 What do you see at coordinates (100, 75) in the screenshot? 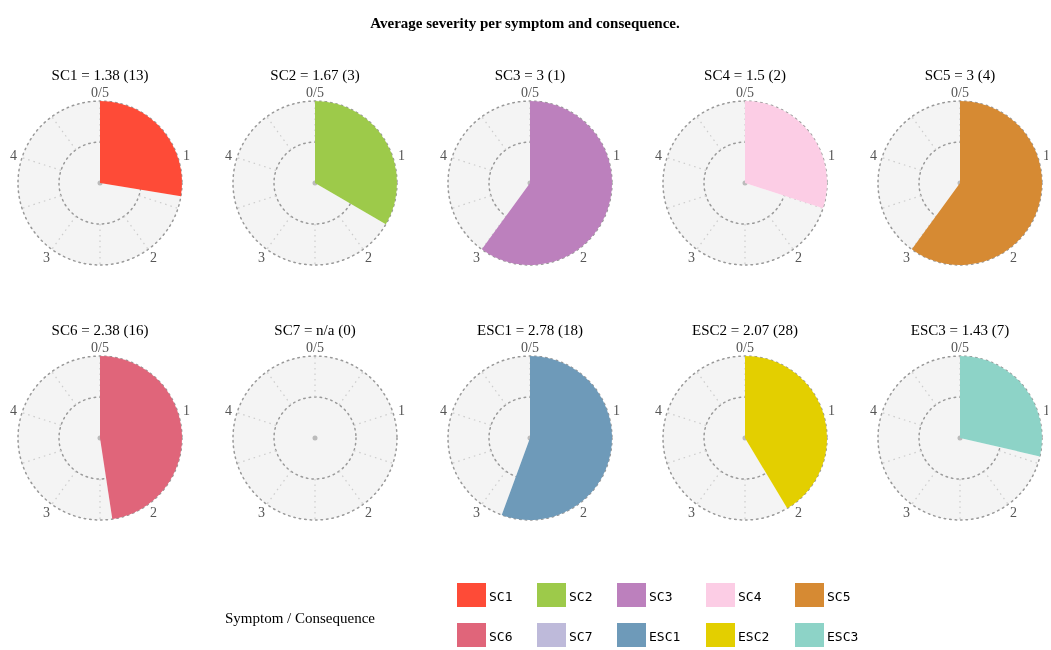
I see `chart-title: SC1 = 1.38 (13)` at bounding box center [100, 75].